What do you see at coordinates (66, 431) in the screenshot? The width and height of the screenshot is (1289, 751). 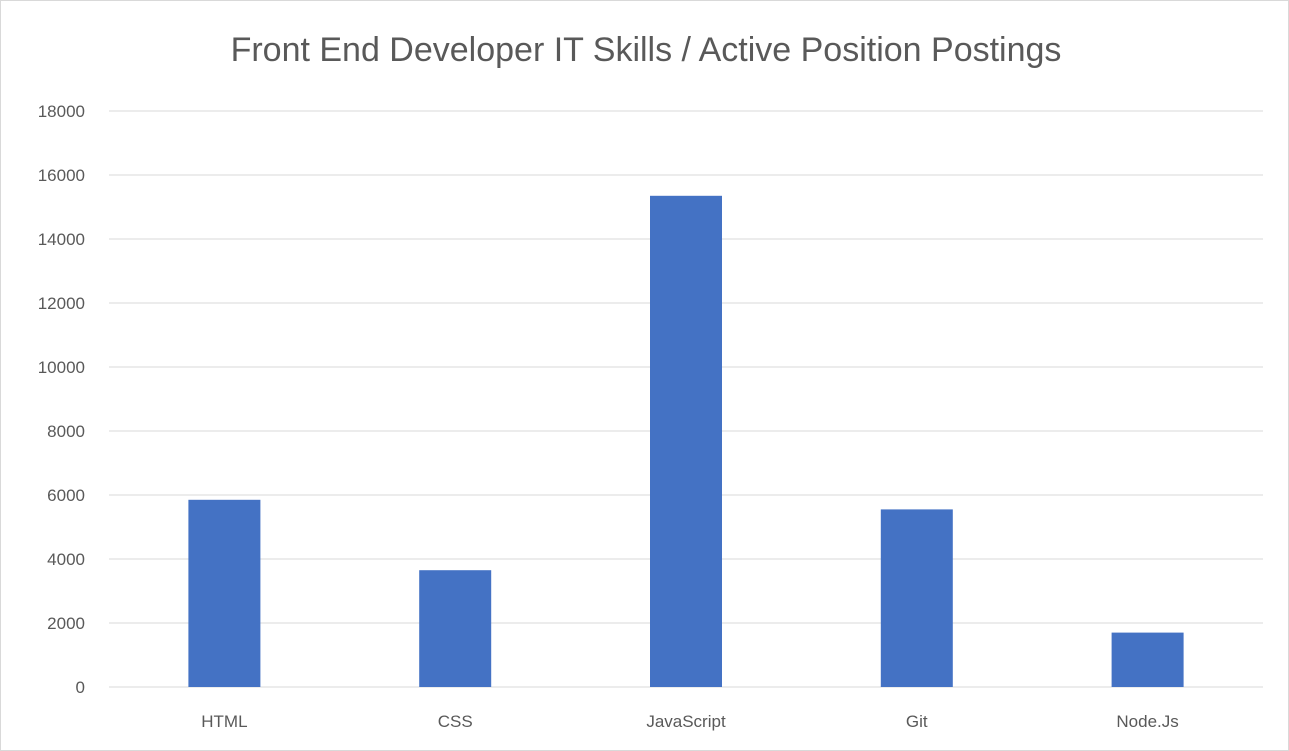 I see `y-tick-label: 8000` at bounding box center [66, 431].